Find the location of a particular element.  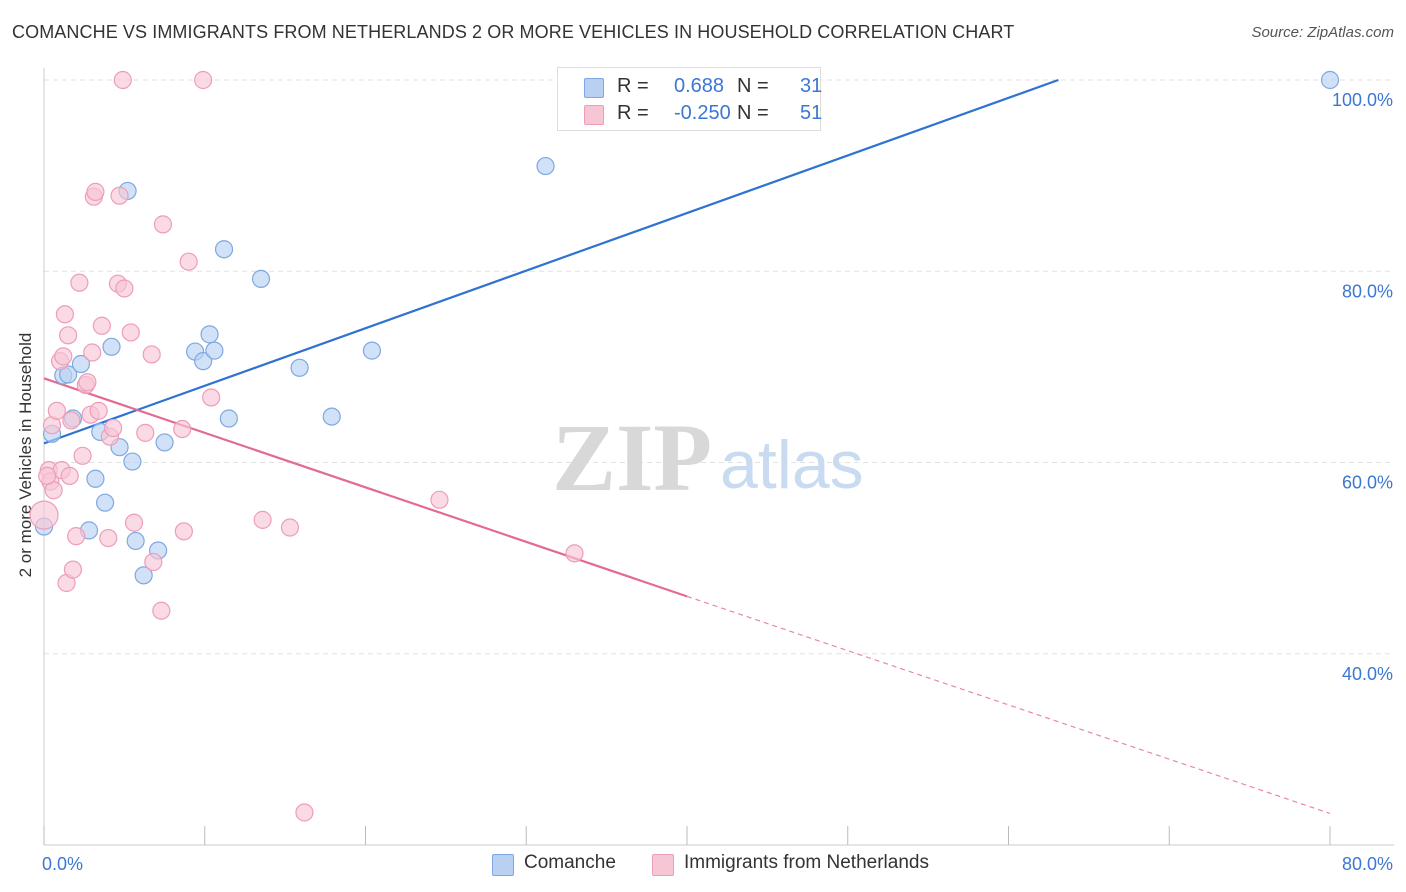

x-tick-label: 80.0% is located at coordinates (1367, 864).